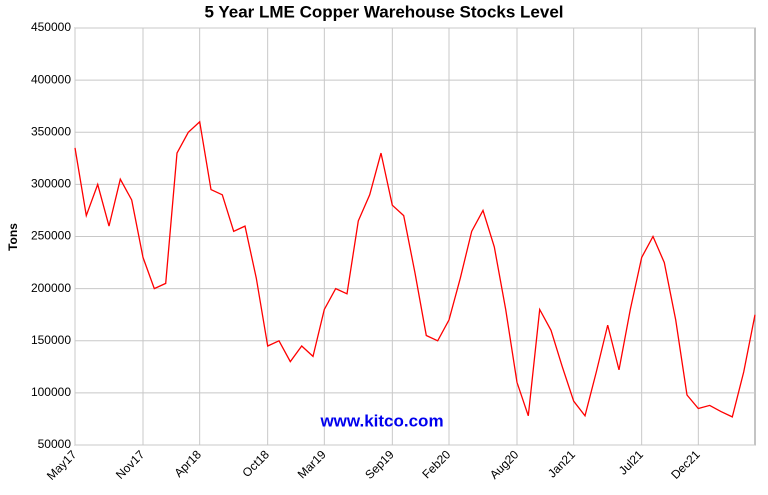  I want to click on y-tick-label: 300000, so click(51, 184).